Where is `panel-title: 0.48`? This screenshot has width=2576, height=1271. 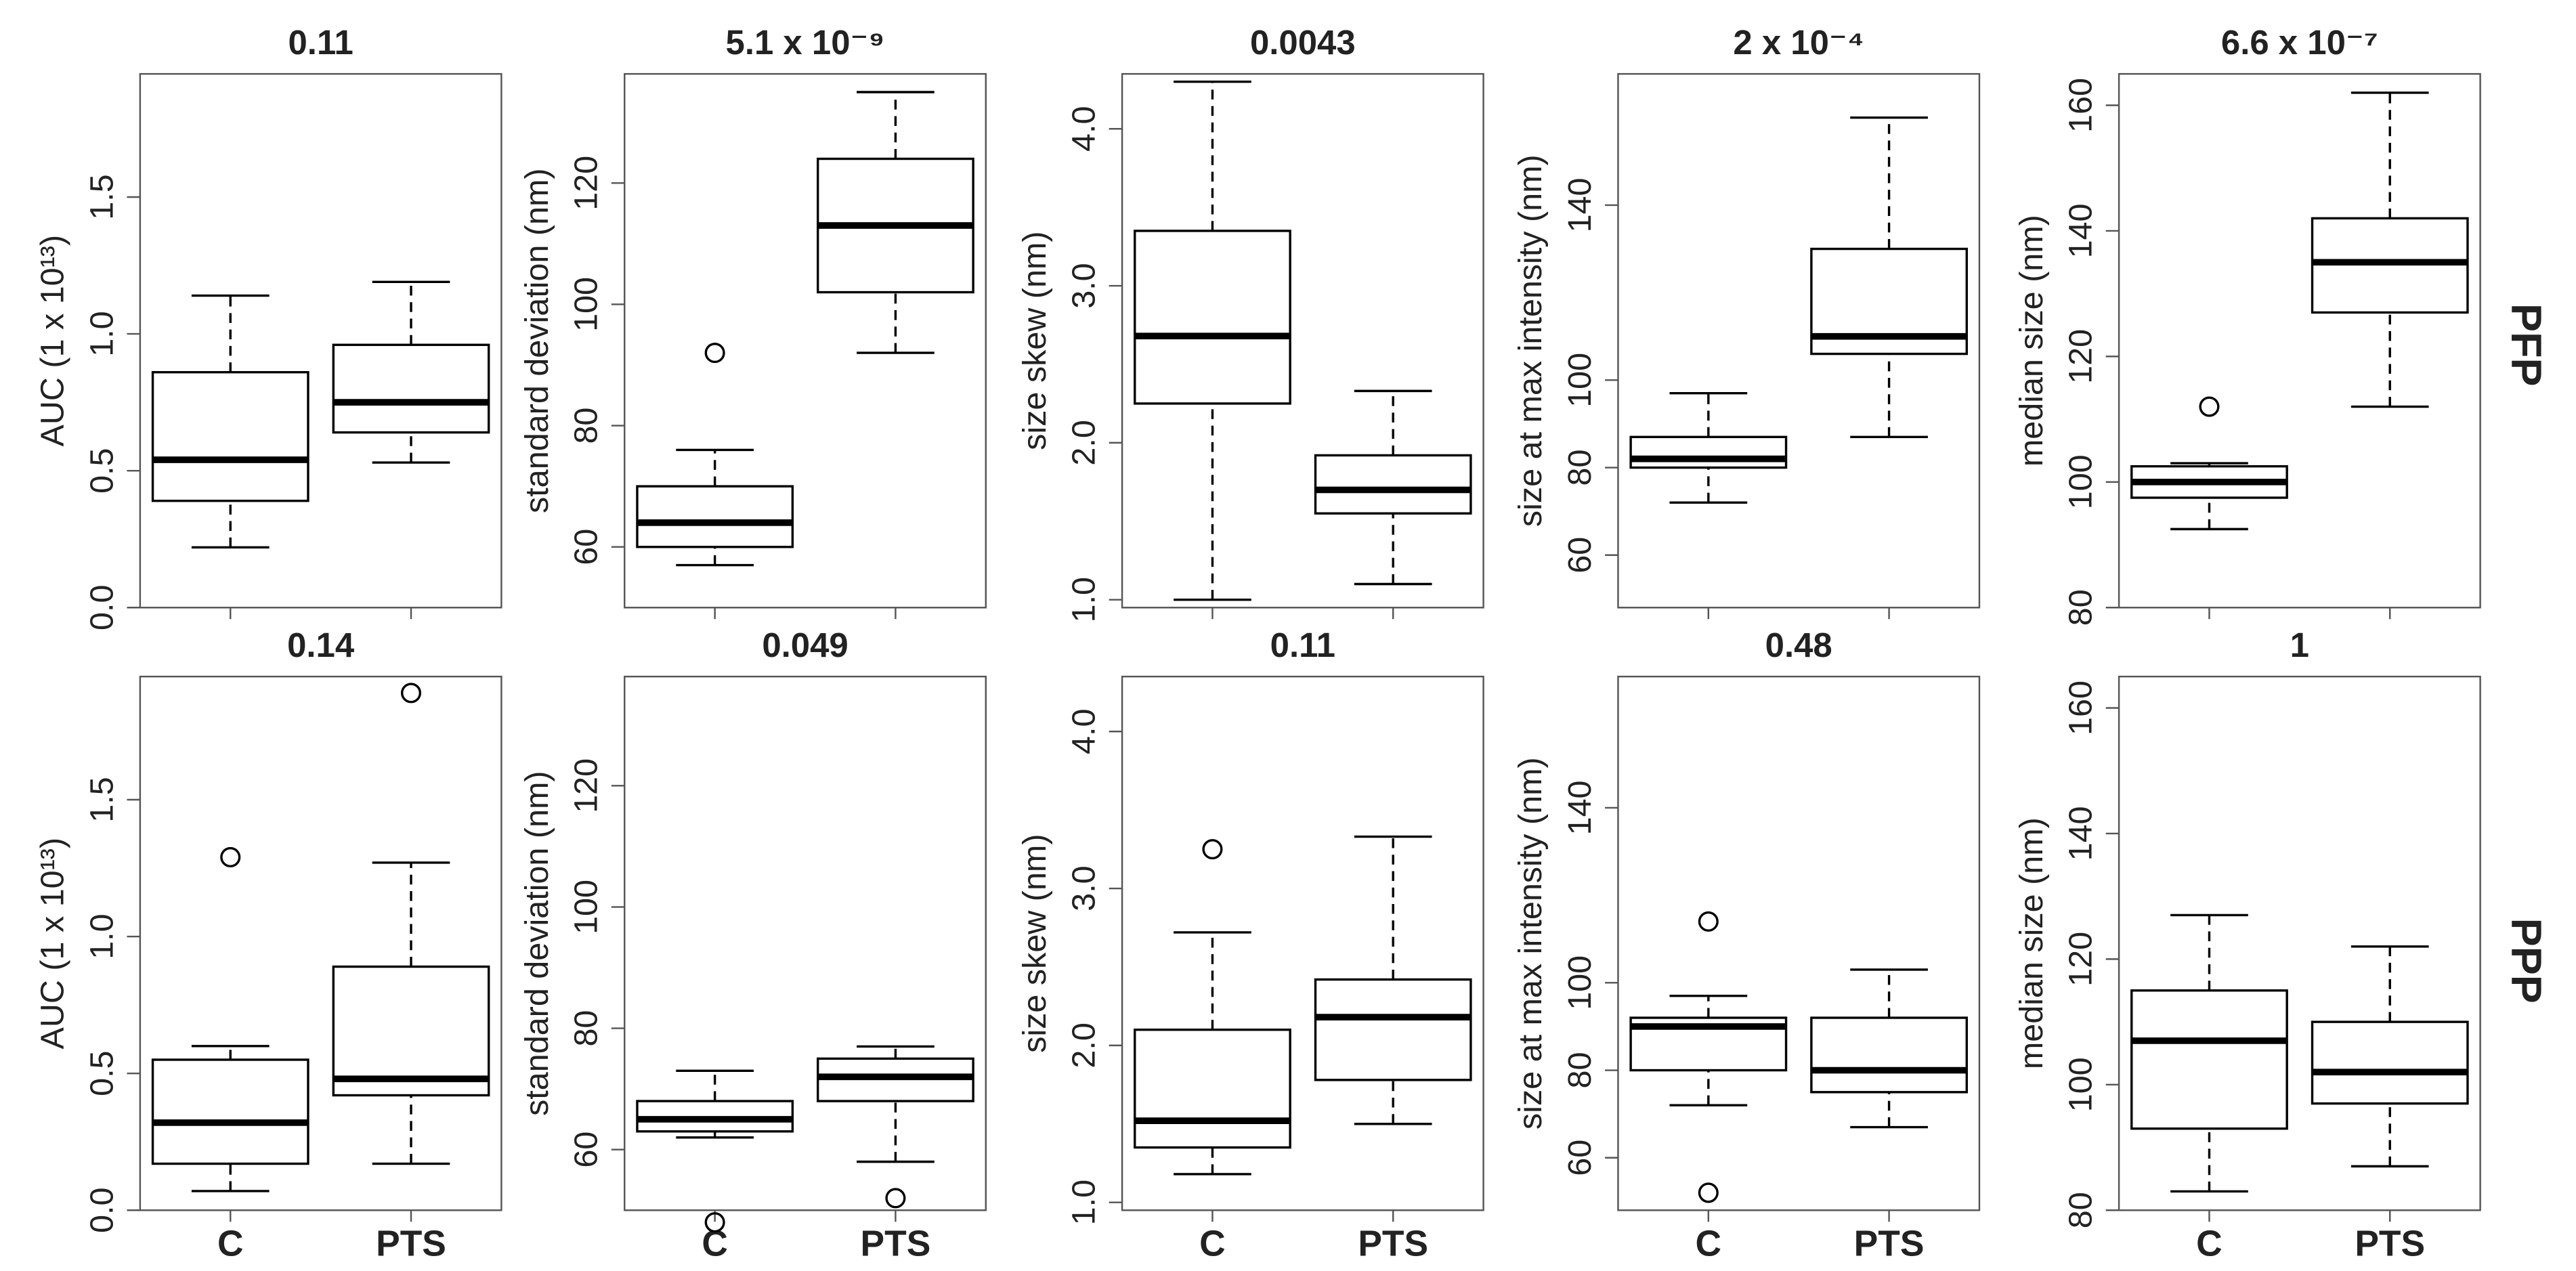
panel-title: 0.48 is located at coordinates (1798, 645).